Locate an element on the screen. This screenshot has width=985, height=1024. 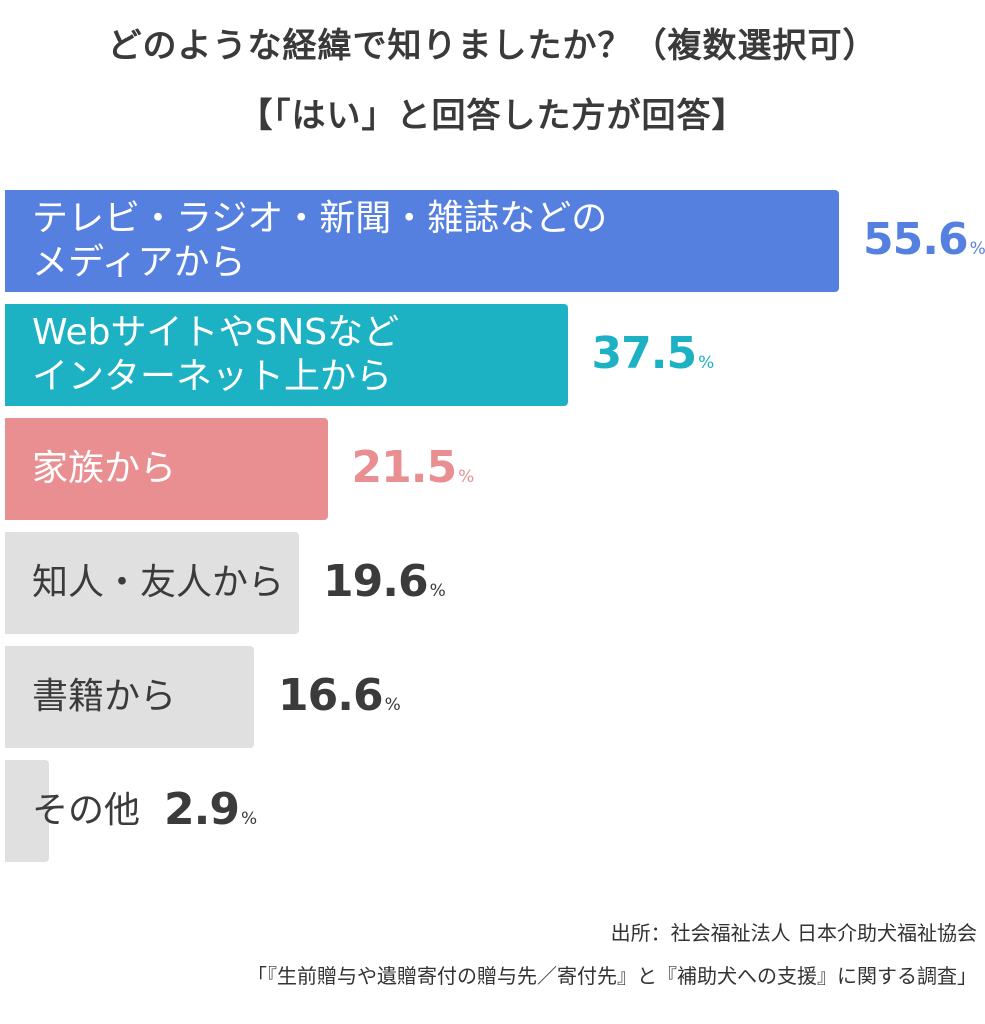
bar-value-label: 2.9% is located at coordinates (210, 809).